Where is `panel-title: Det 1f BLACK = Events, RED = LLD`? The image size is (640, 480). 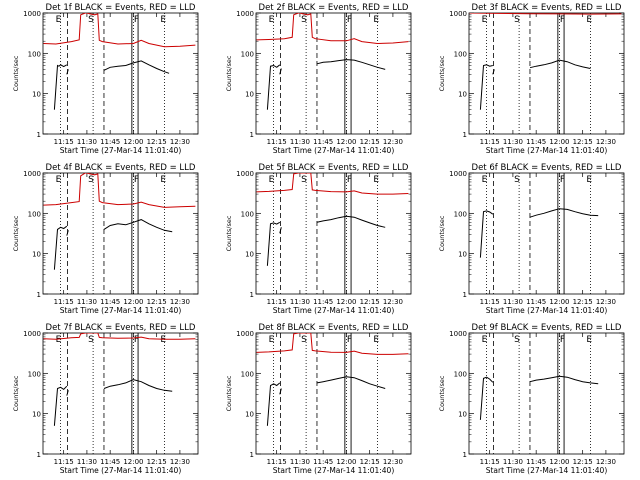 panel-title: Det 1f BLACK = Events, RED = LLD is located at coordinates (121, 8).